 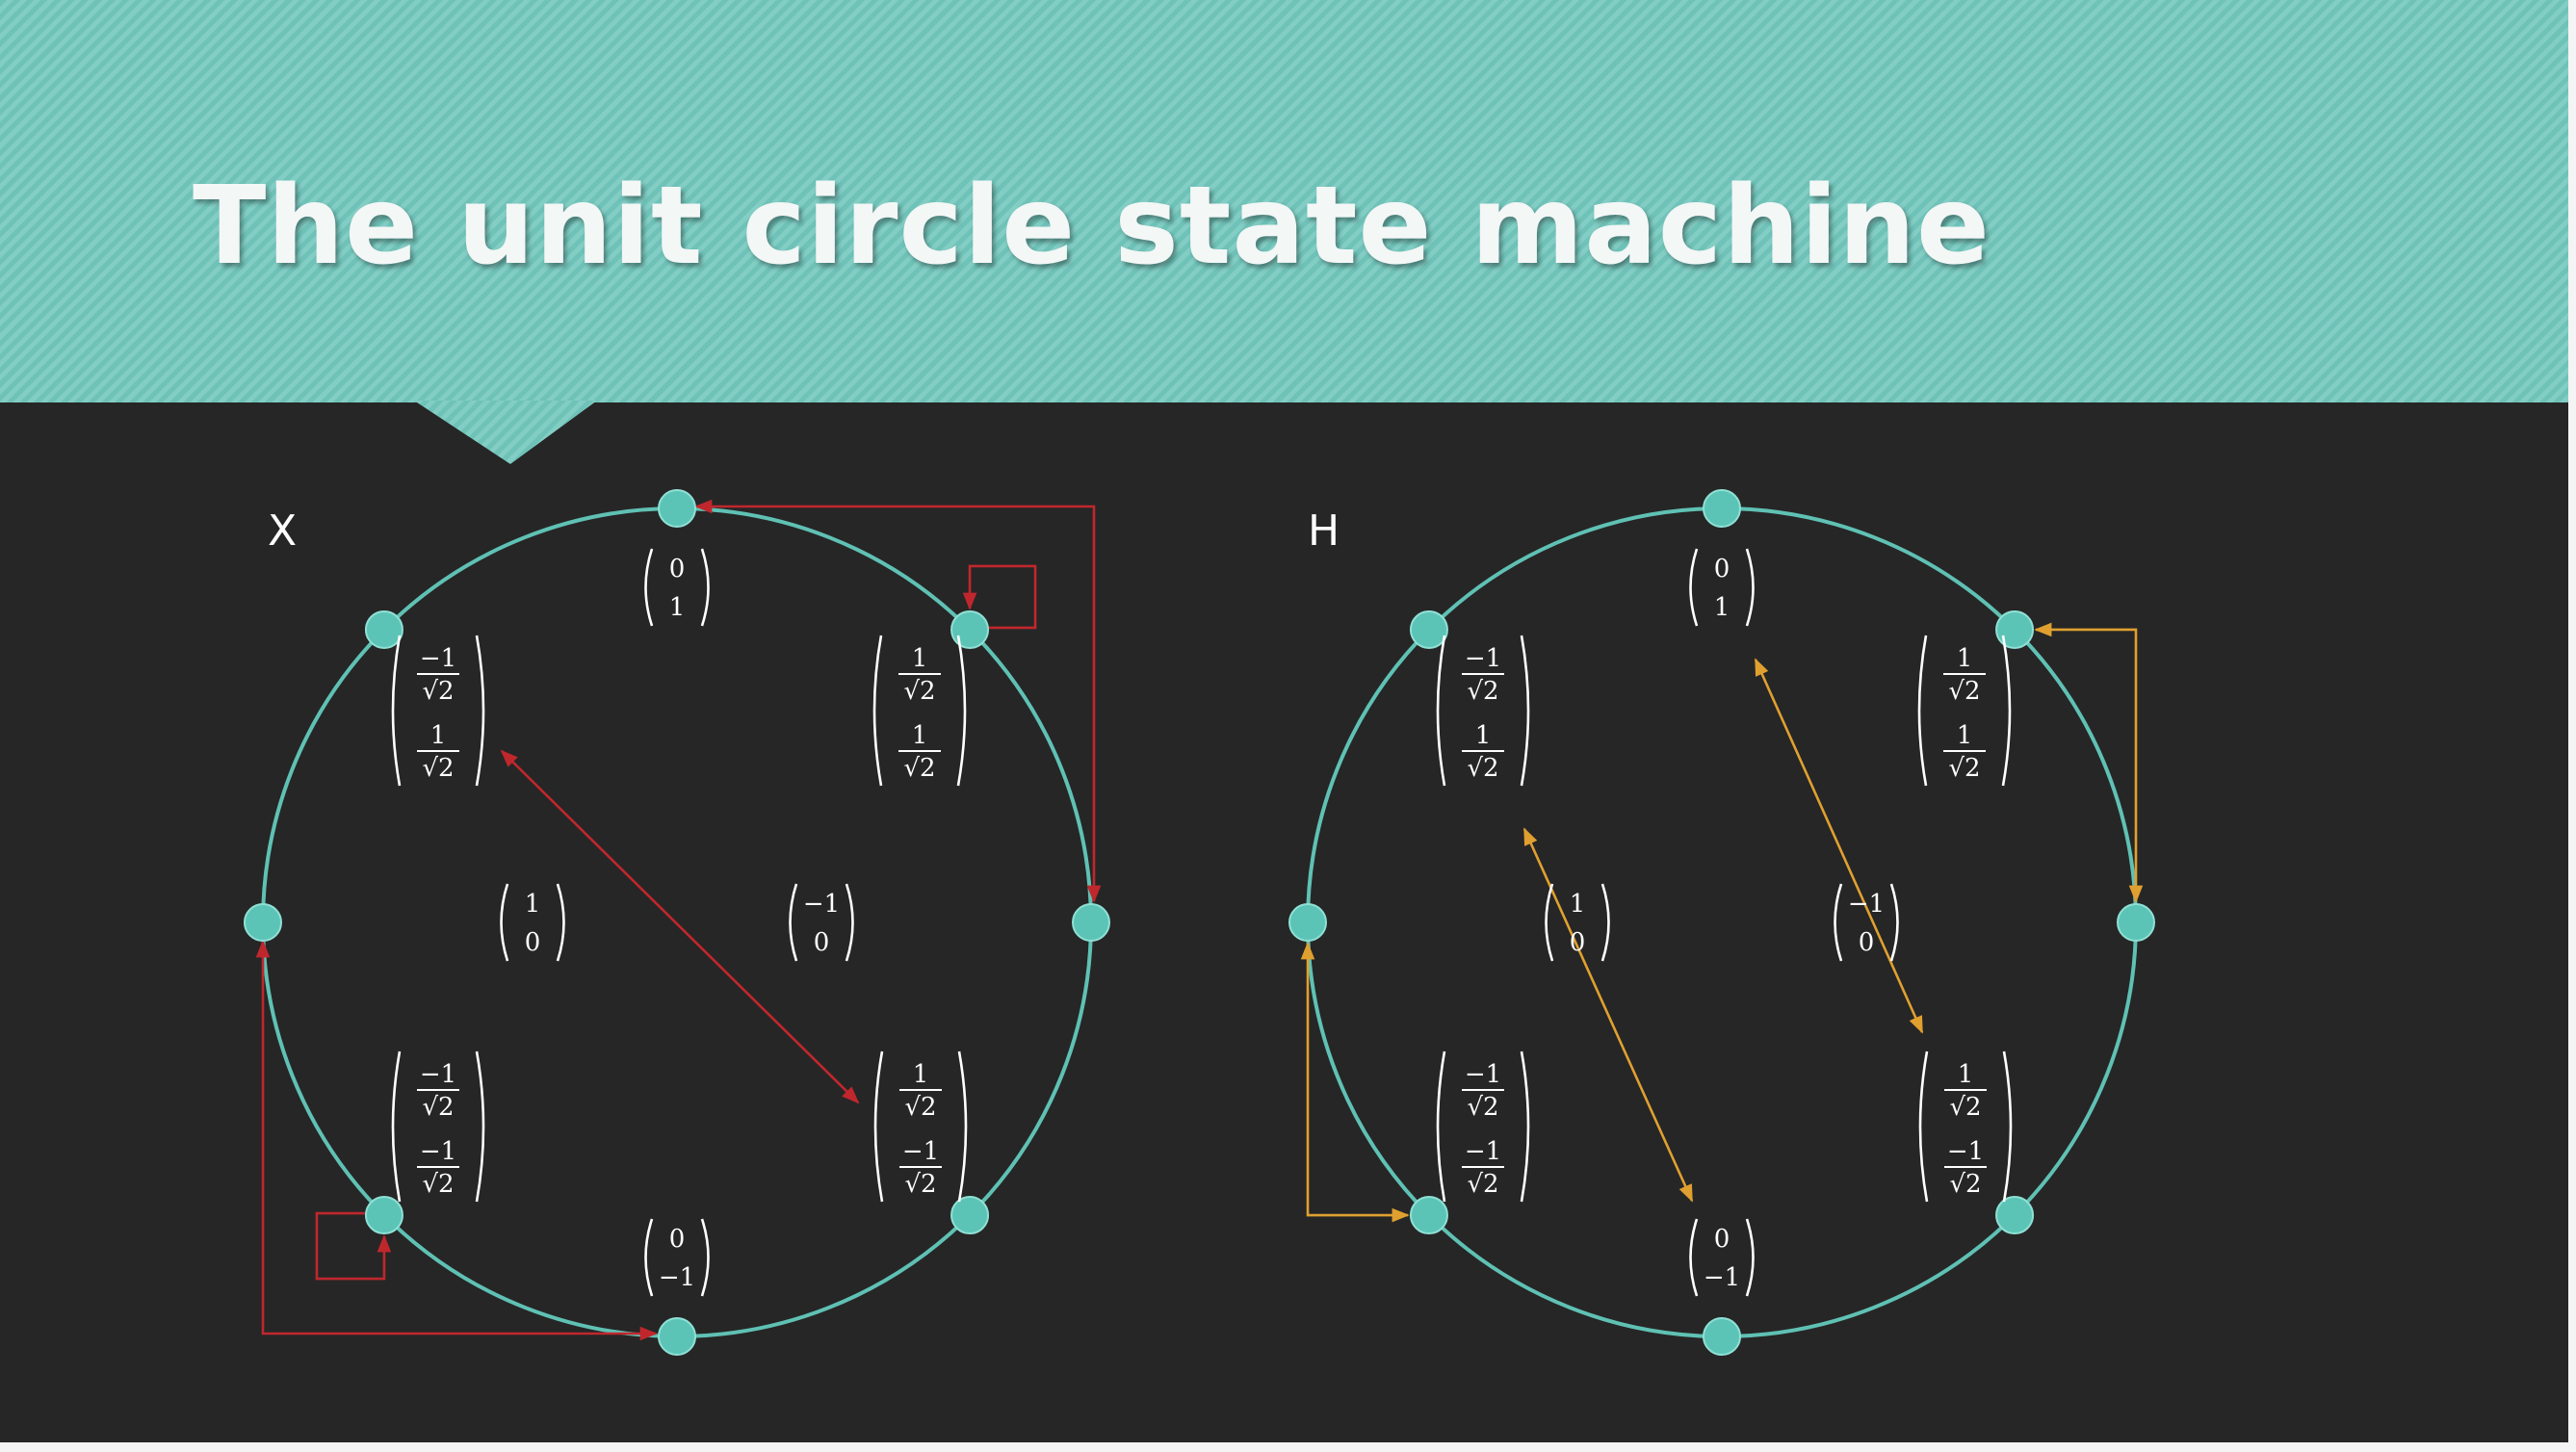 I want to click on slide-edge-bottom, so click(x=1288, y=1447).